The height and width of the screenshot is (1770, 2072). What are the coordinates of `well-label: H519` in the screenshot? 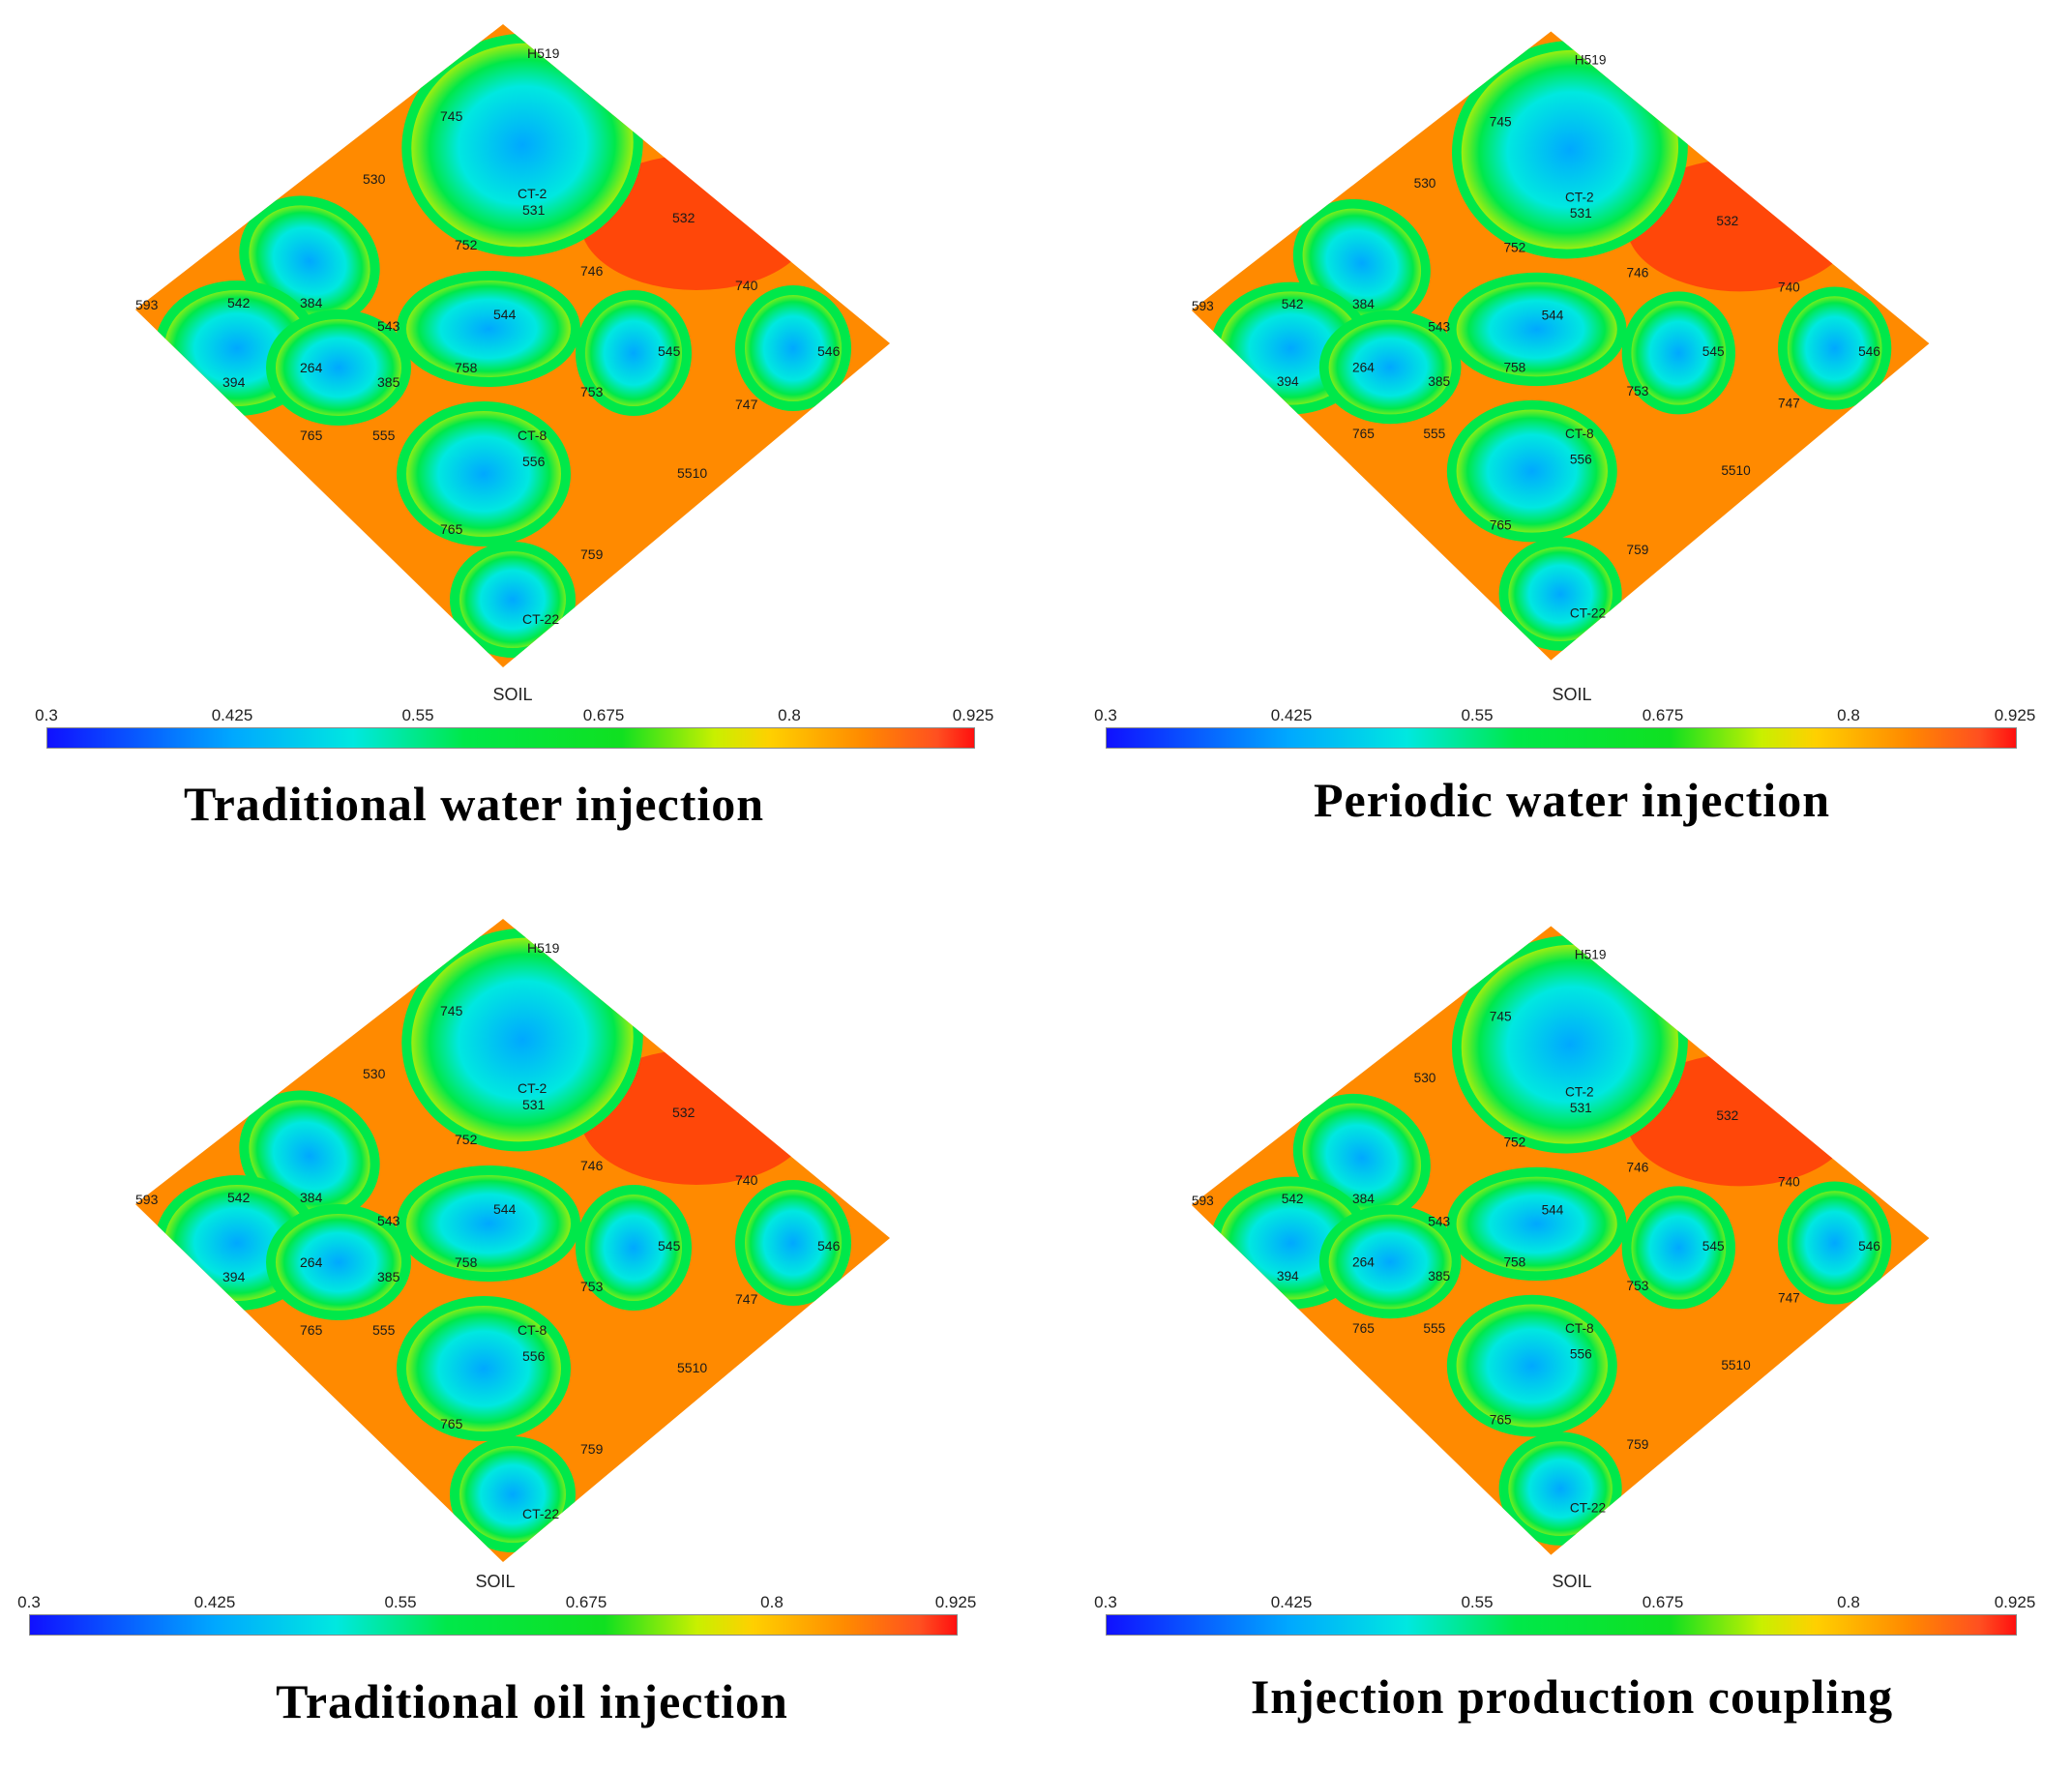 It's located at (1591, 955).